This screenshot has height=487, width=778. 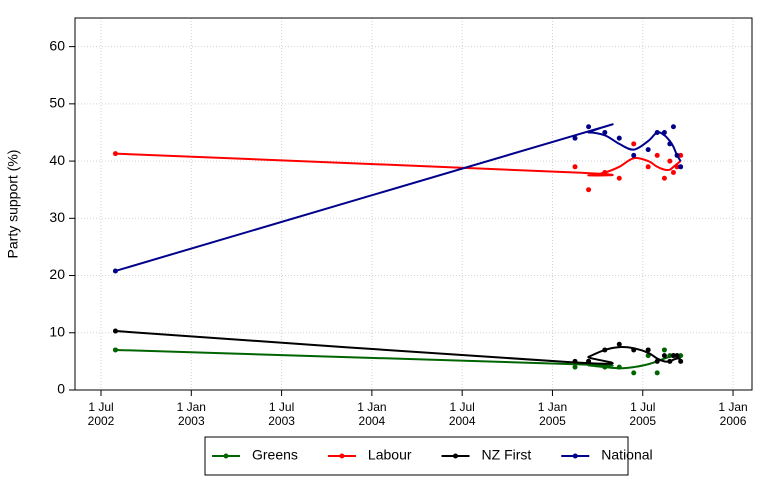 What do you see at coordinates (57, 217) in the screenshot?
I see `y-tick-label: 30` at bounding box center [57, 217].